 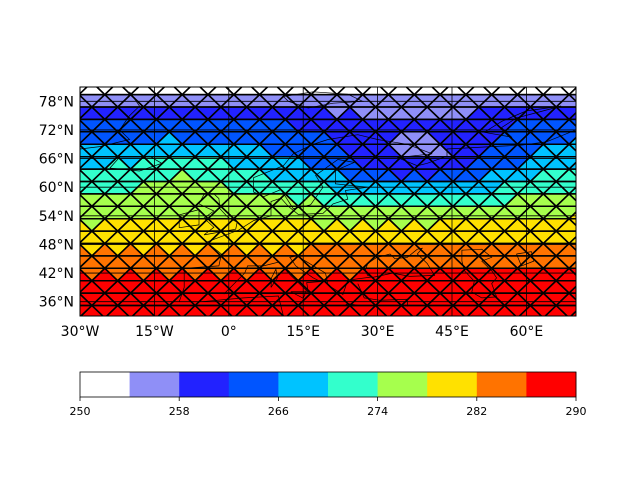 What do you see at coordinates (56, 274) in the screenshot?
I see `y-tick-label: 42°N` at bounding box center [56, 274].